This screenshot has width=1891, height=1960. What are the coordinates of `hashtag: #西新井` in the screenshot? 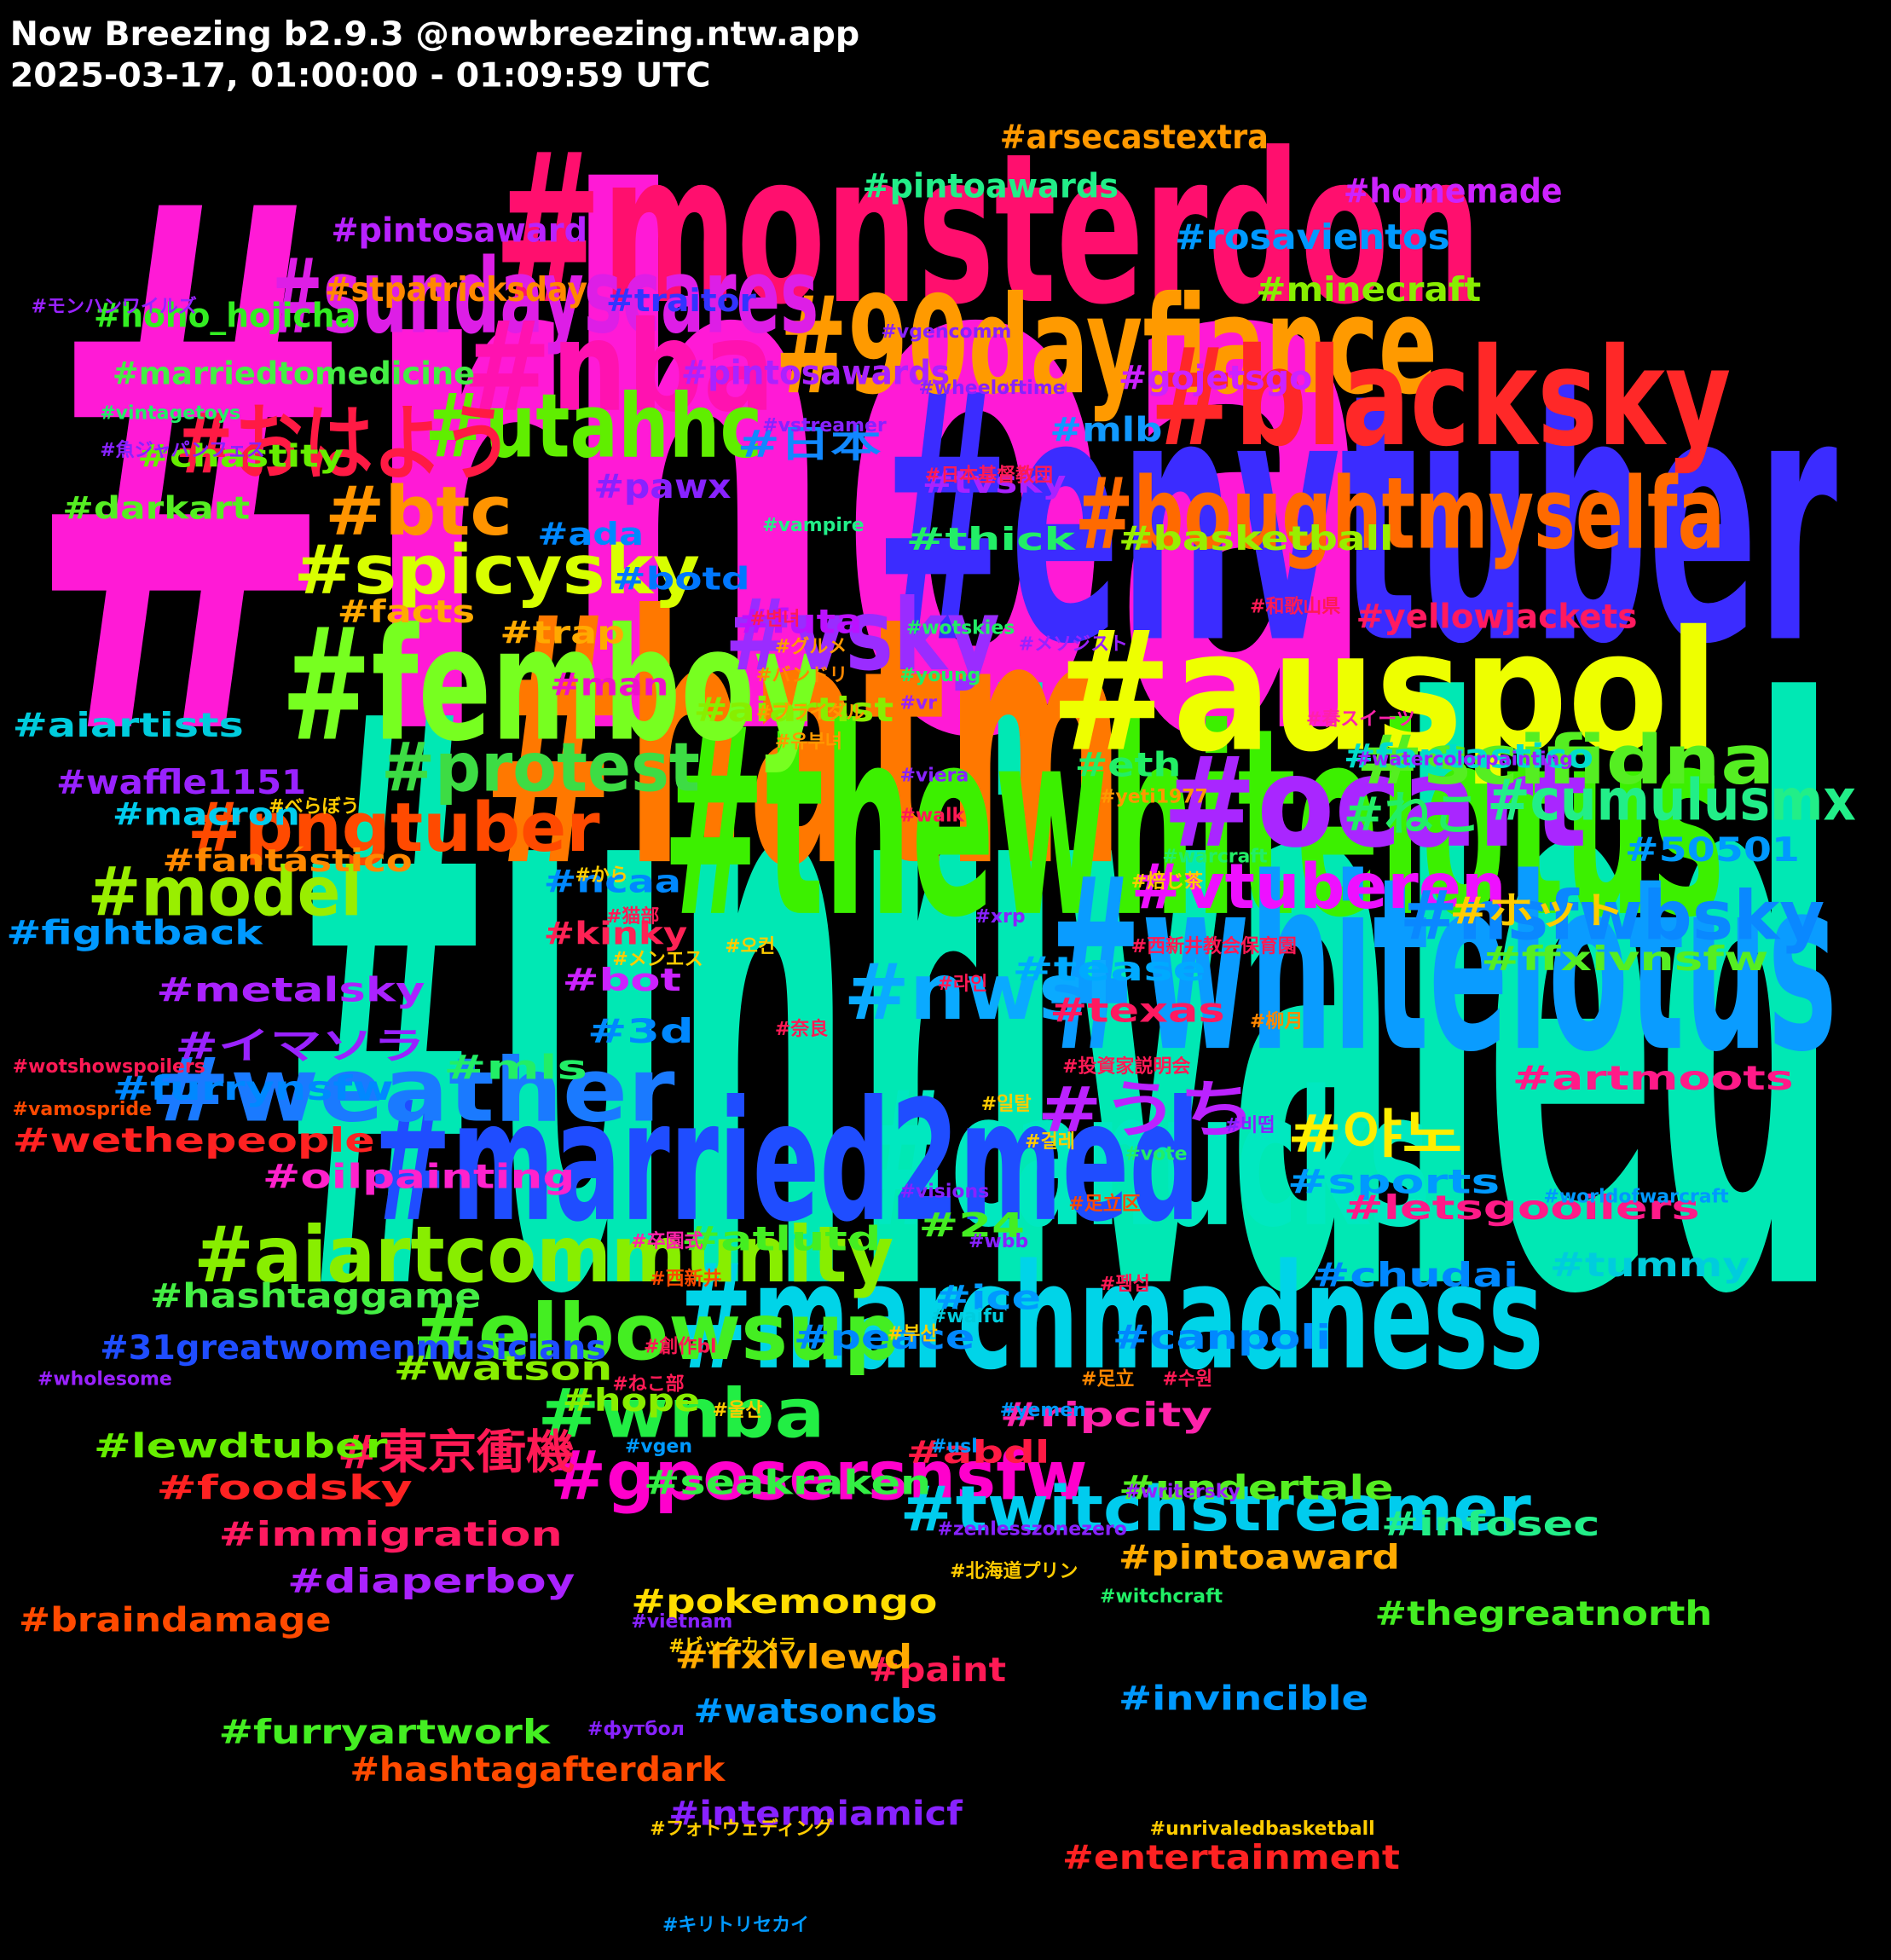 It's located at (685, 1279).